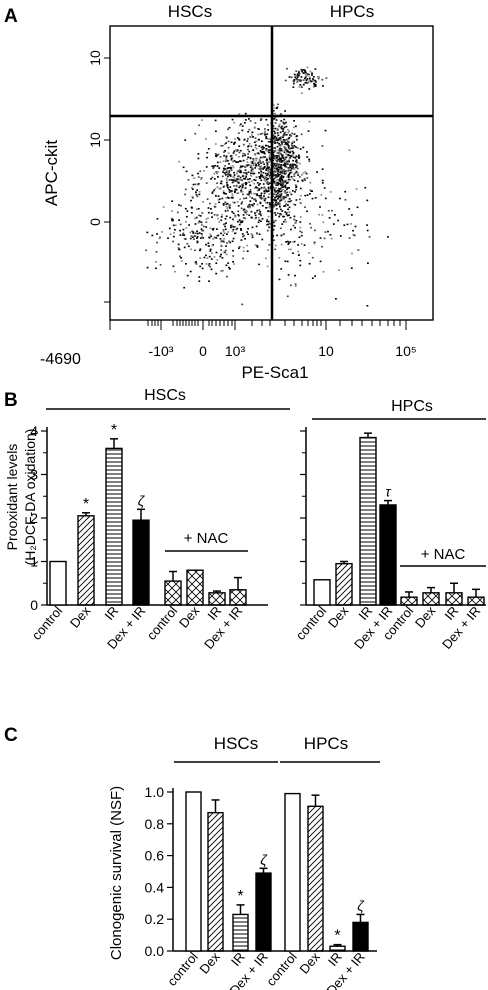  Describe the element at coordinates (12, 497) in the screenshot. I see `prooxidant-y-axis-label: Prooxidant levels` at that location.